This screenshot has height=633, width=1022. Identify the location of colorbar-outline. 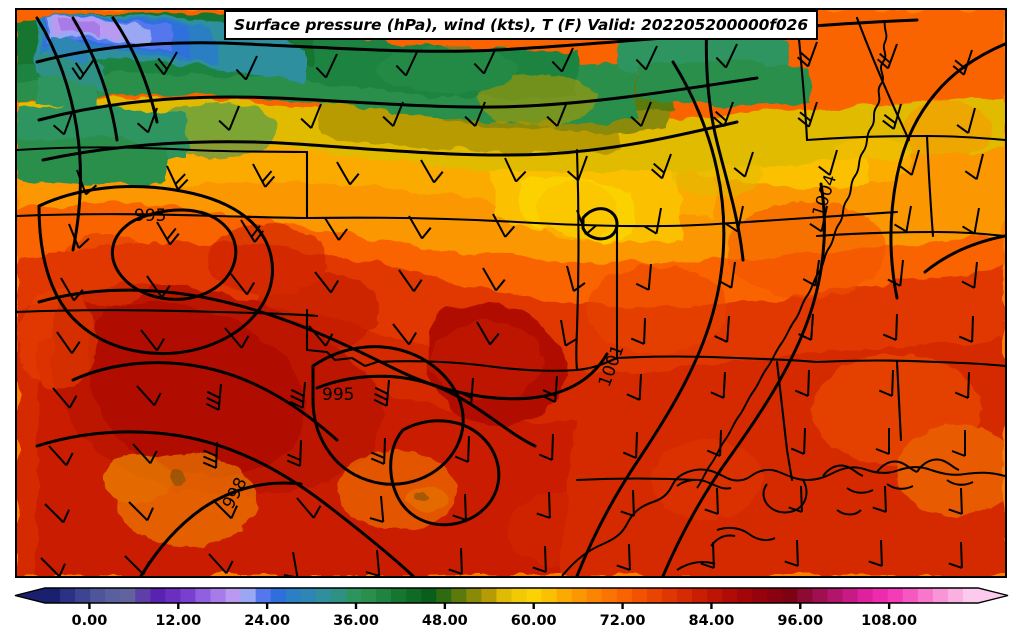
(511, 595).